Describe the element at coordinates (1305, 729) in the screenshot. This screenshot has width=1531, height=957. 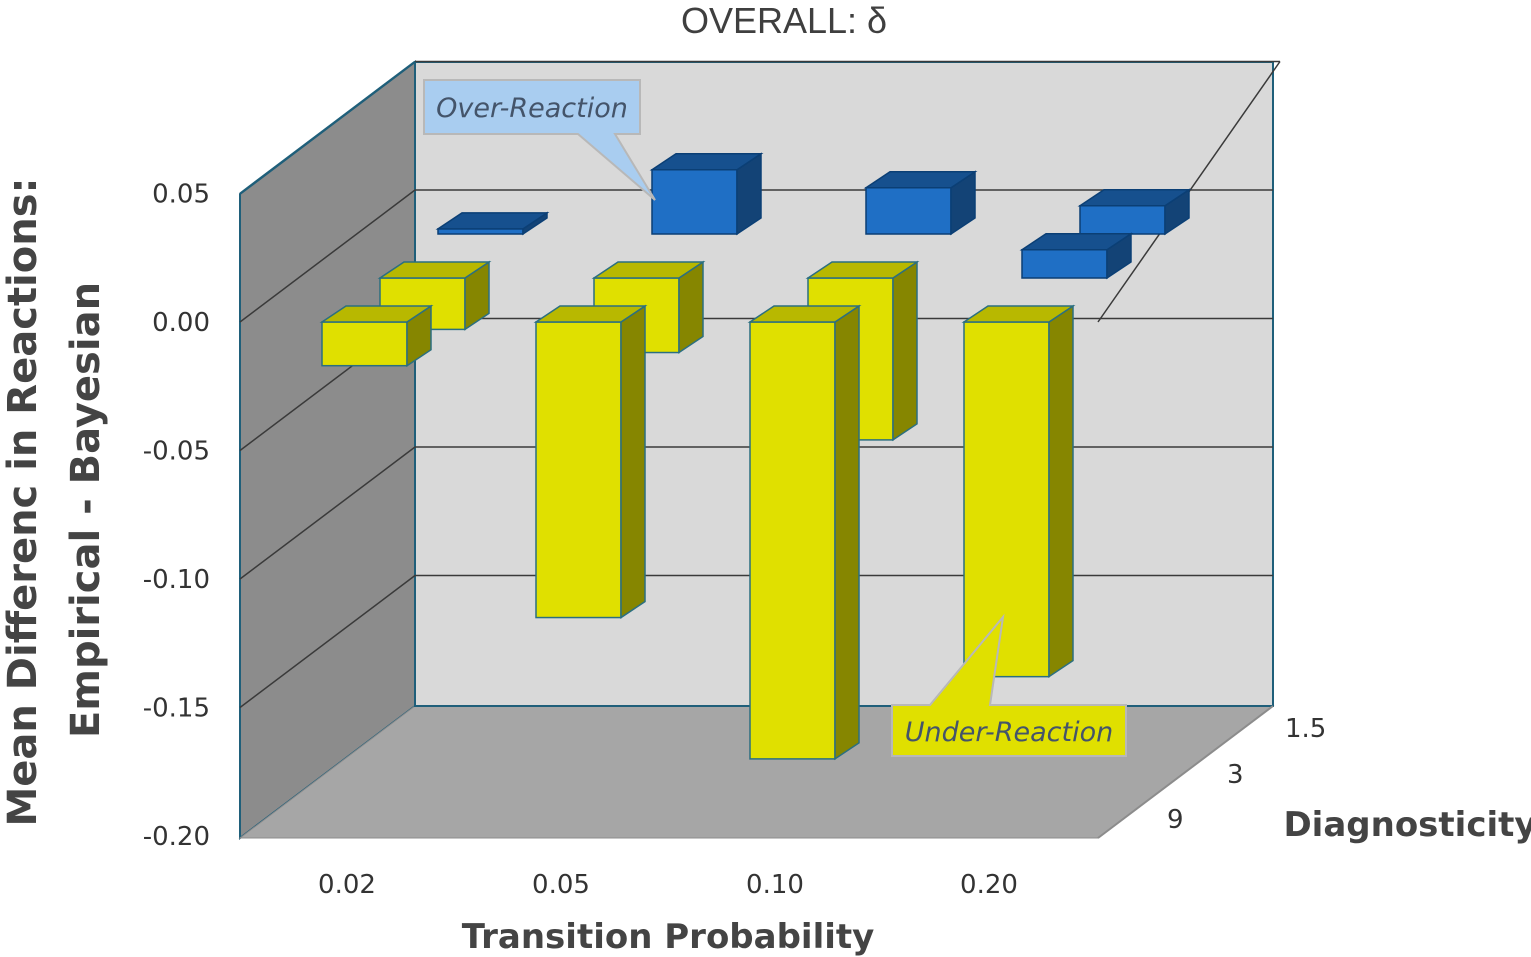
I see `z-tick-label: 1.5` at that location.